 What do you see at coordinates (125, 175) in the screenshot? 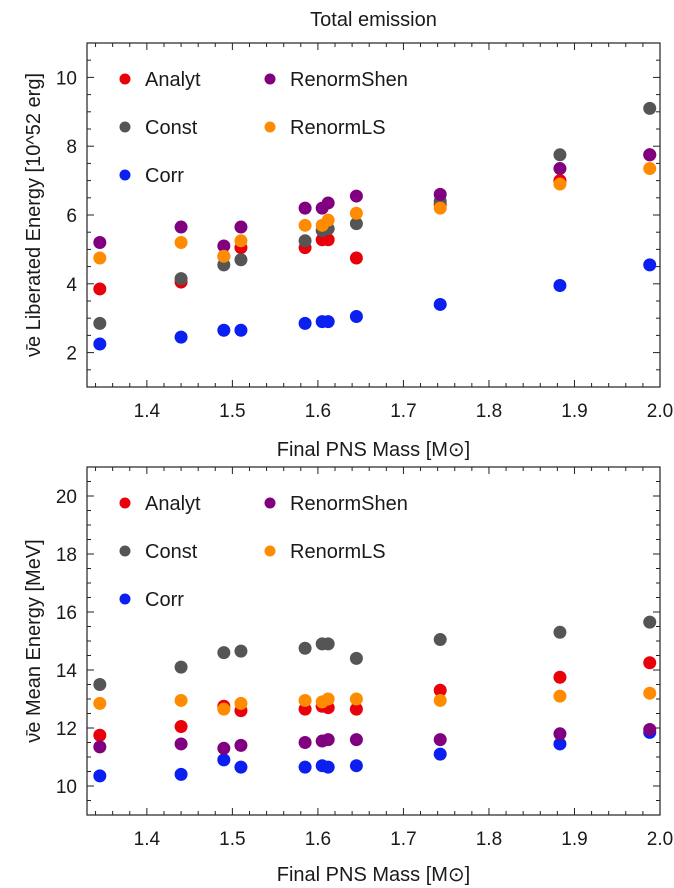
I see `legend-marker-corr` at bounding box center [125, 175].